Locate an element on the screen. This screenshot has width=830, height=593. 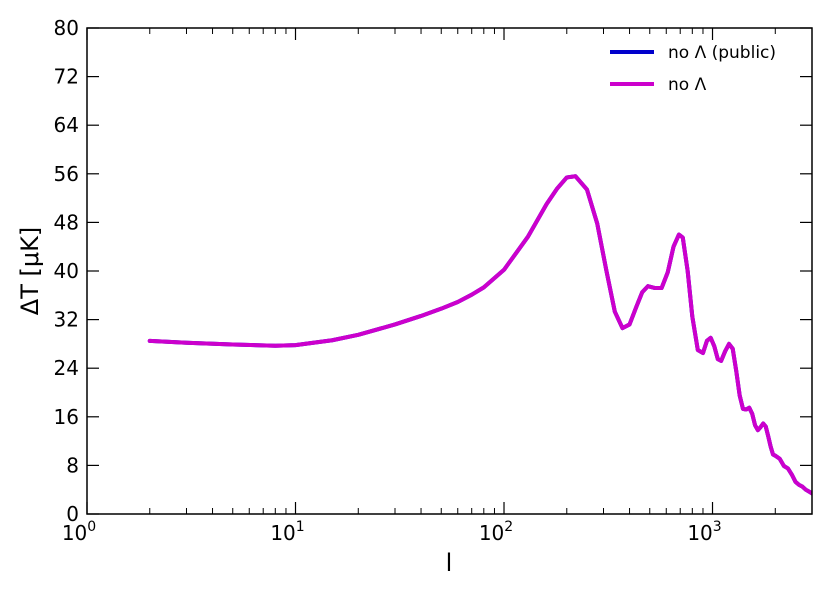
y-tick-label: 80 is located at coordinates (66, 28).